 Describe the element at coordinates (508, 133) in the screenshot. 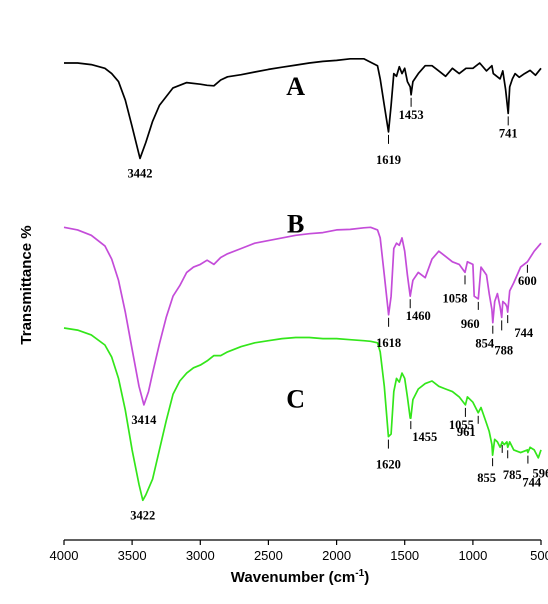

I see `peak-label-a-741: 741` at that location.